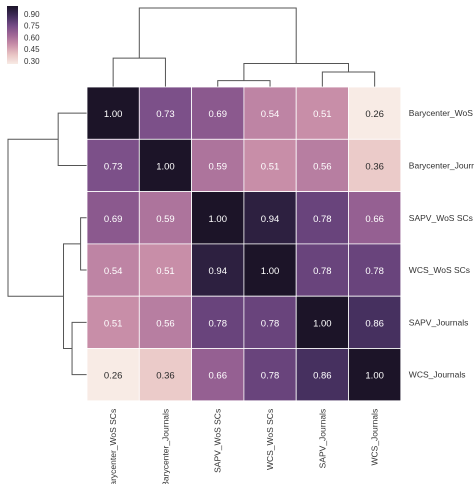  Describe the element at coordinates (441, 113) in the screenshot. I see `row-label: Barycenter_WoS SCs` at that location.